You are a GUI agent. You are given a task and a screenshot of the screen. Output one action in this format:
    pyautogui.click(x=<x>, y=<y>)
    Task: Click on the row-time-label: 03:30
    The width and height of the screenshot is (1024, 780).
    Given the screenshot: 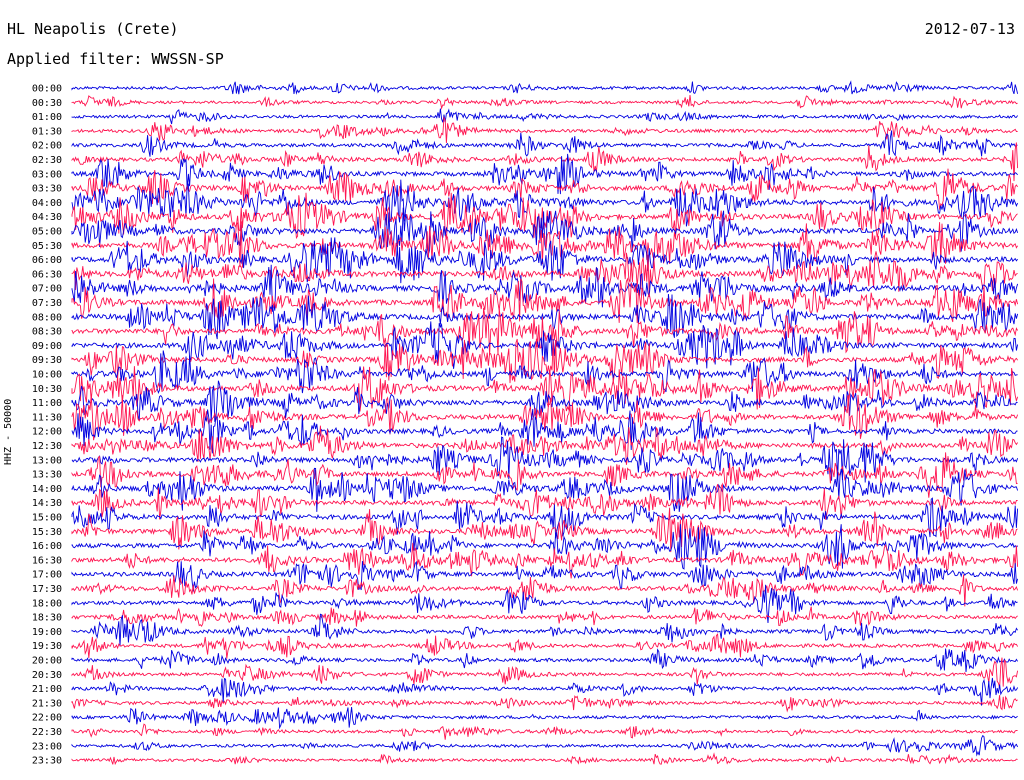 What is the action you would take?
    pyautogui.click(x=47, y=189)
    